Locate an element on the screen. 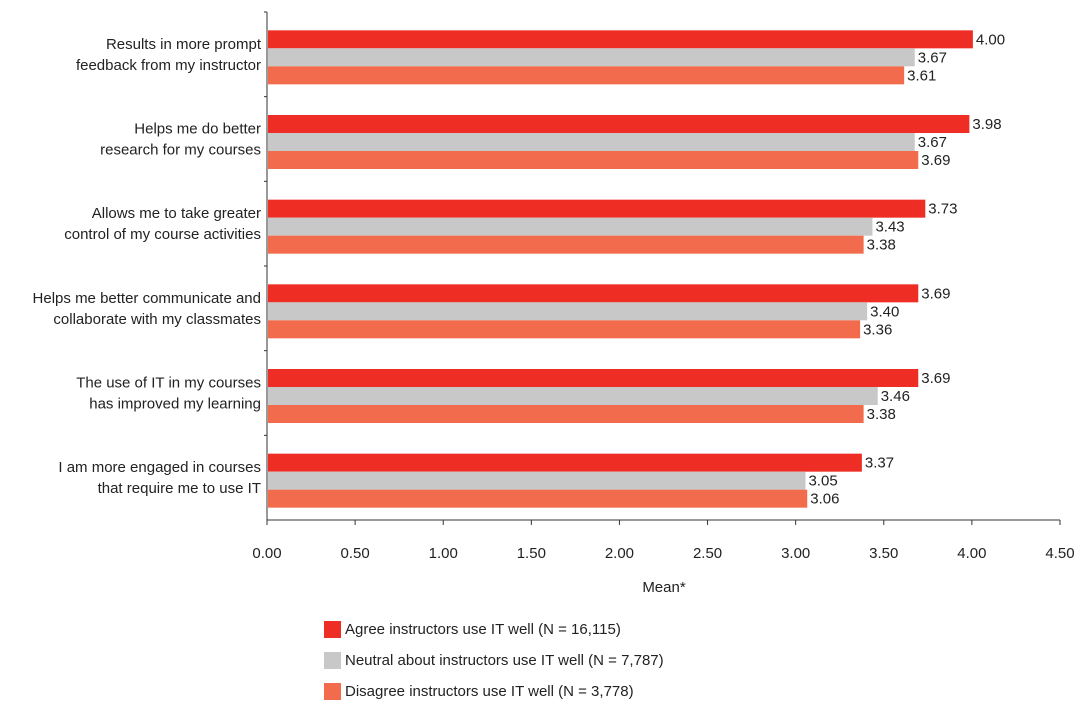 The image size is (1081, 708). x-tick-label: 2.50 is located at coordinates (707, 553).